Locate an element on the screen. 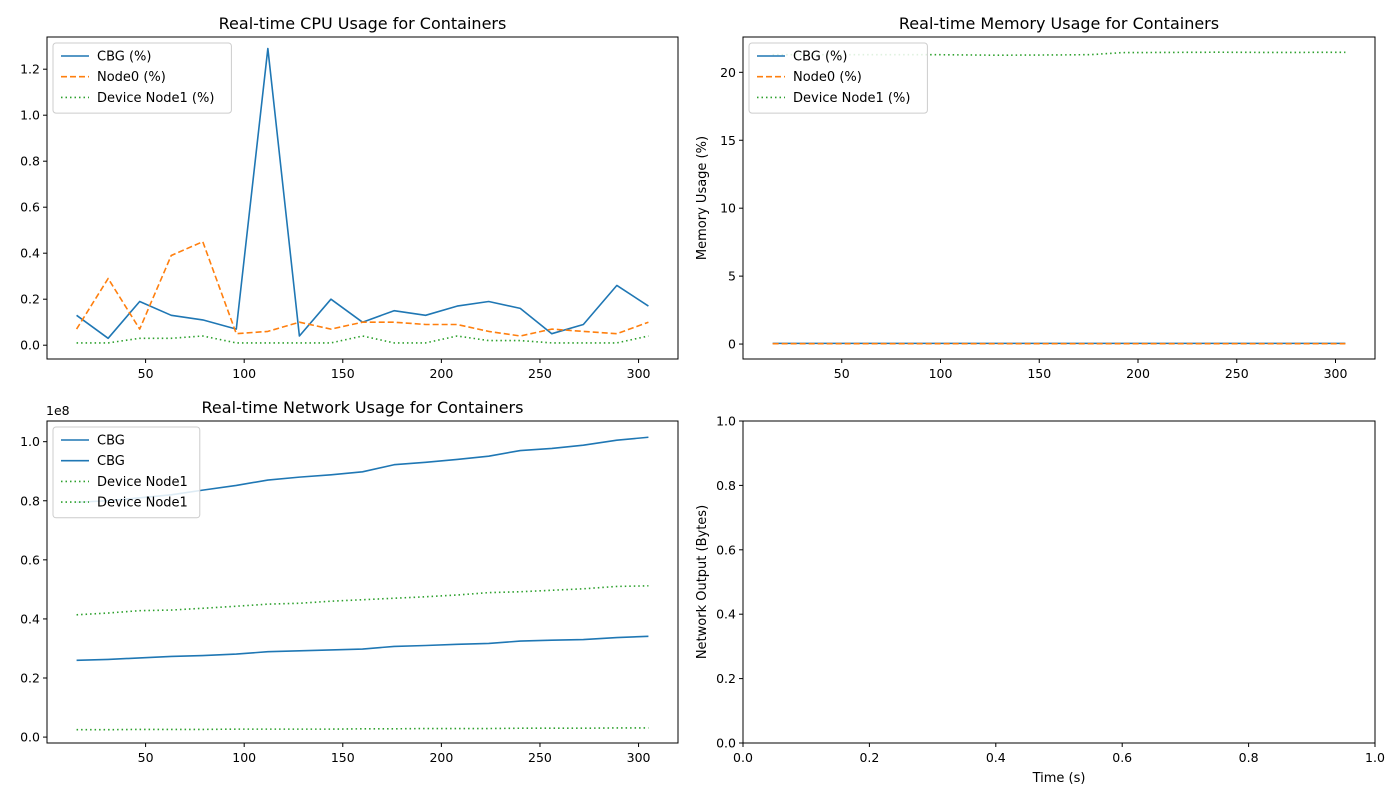  chart-title: Real-time CPU Usage for Containers is located at coordinates (363, 23).